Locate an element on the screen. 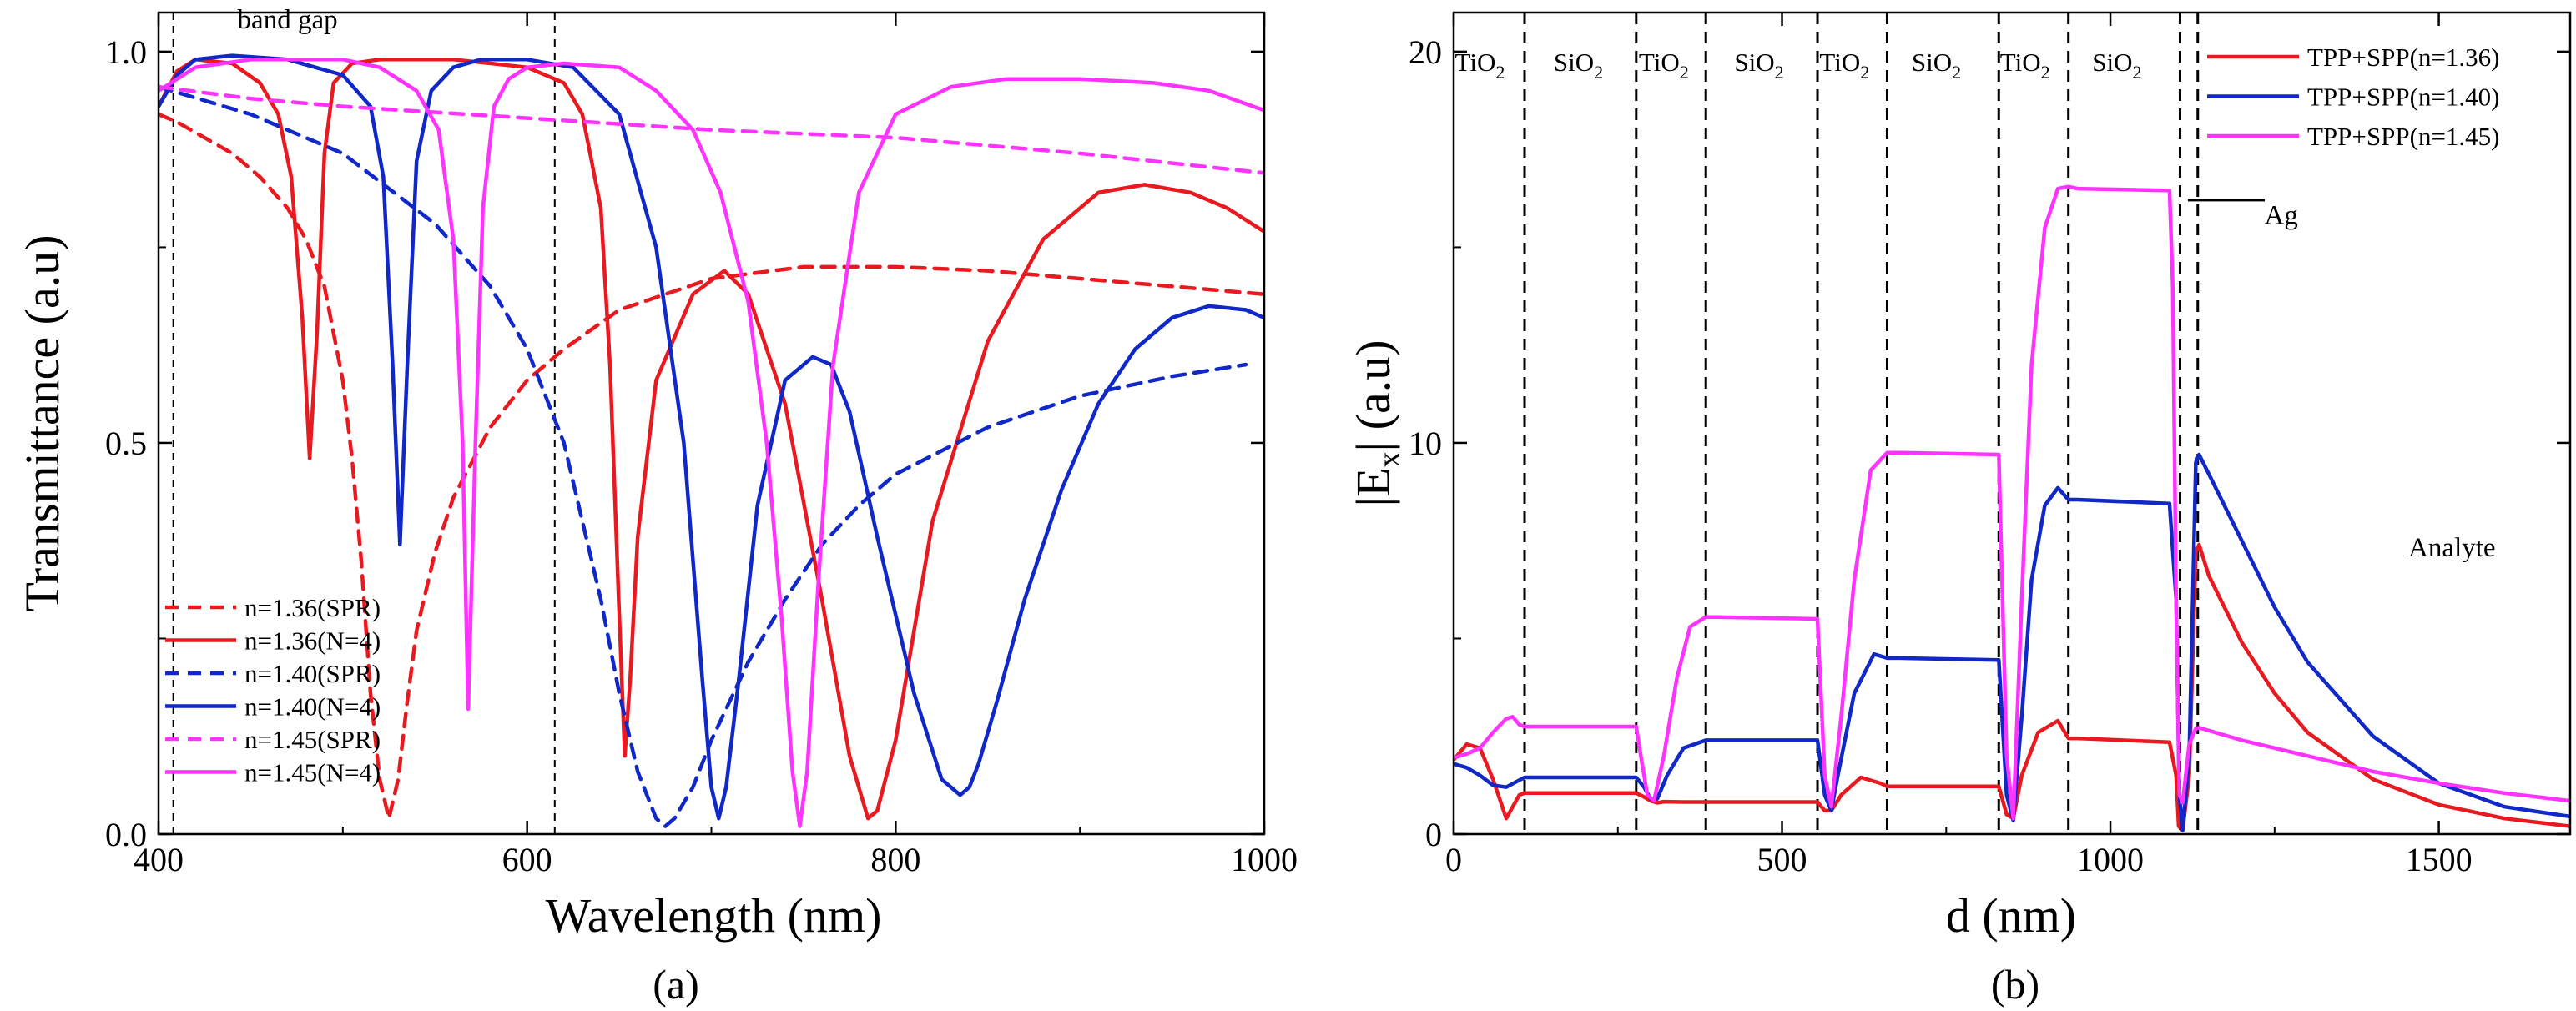 The image size is (2576, 1011). y-axis-title-part: | (a.u) is located at coordinates (1373, 395).